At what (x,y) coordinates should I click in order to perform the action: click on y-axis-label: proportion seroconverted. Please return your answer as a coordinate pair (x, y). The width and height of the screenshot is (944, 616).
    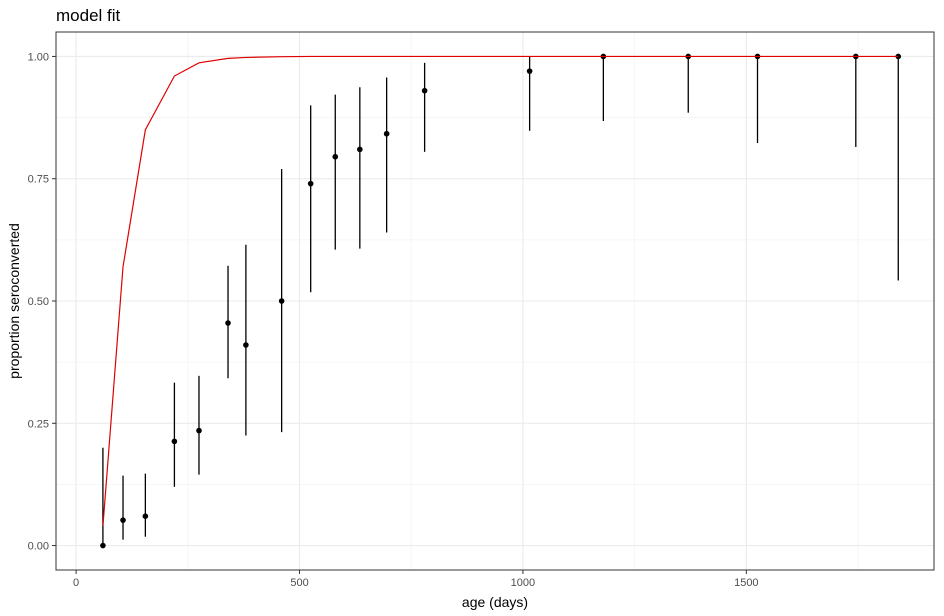
    Looking at the image, I should click on (14, 301).